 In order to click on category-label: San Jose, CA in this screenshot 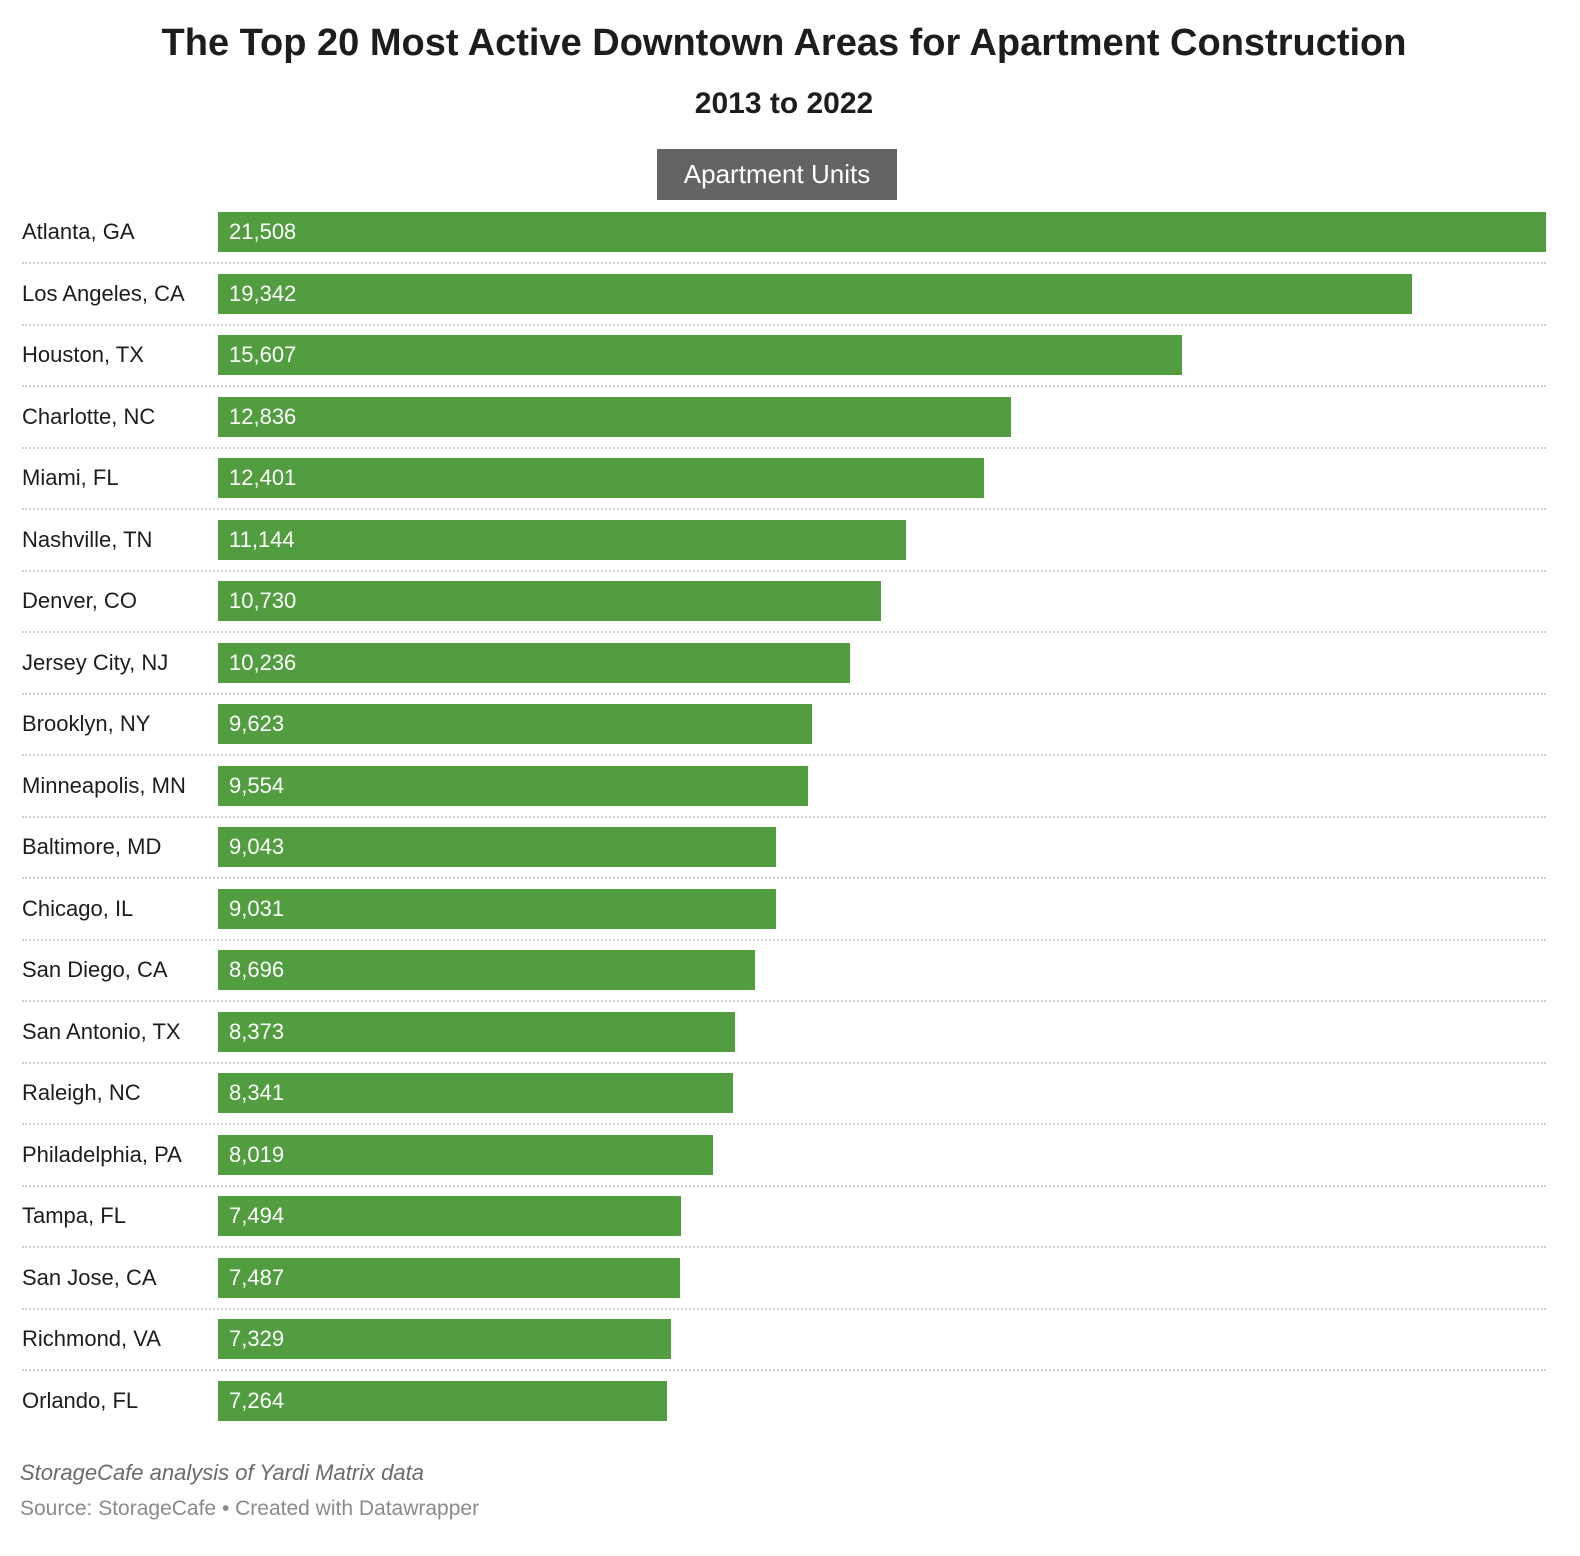, I will do `click(89, 1277)`.